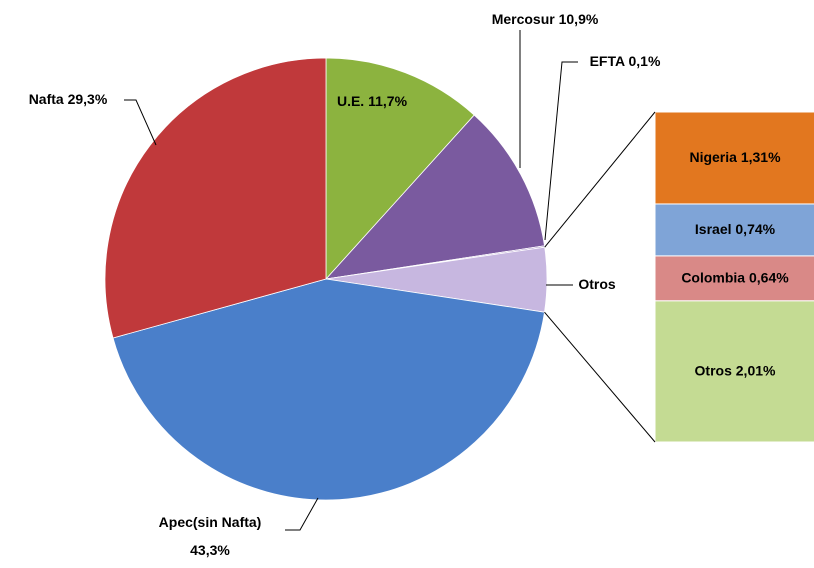  What do you see at coordinates (756, 370) in the screenshot?
I see `bar-label-value: 2,01%` at bounding box center [756, 370].